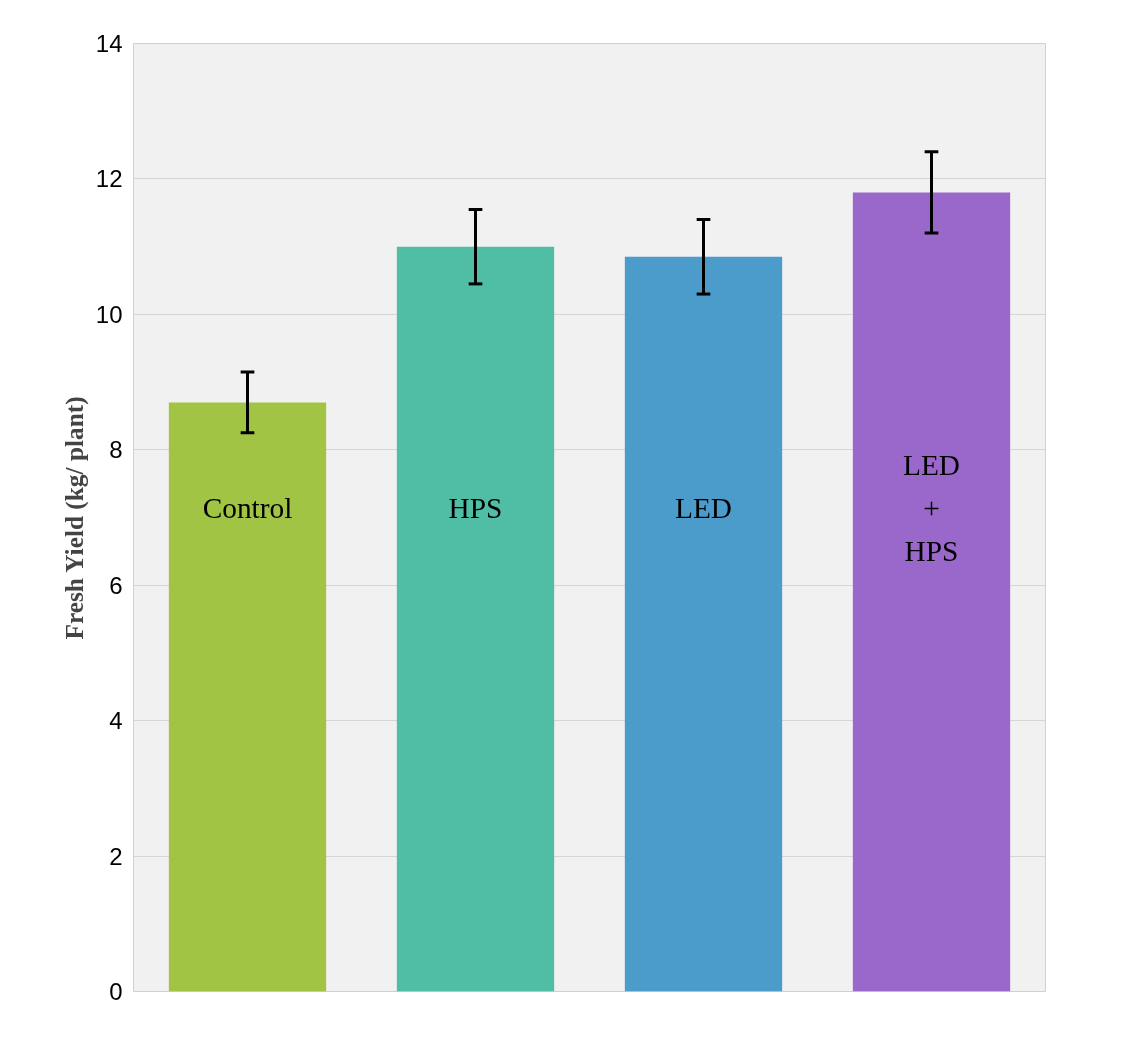 The height and width of the screenshot is (1061, 1128). Describe the element at coordinates (116, 856) in the screenshot. I see `y-tick-label: 2` at that location.